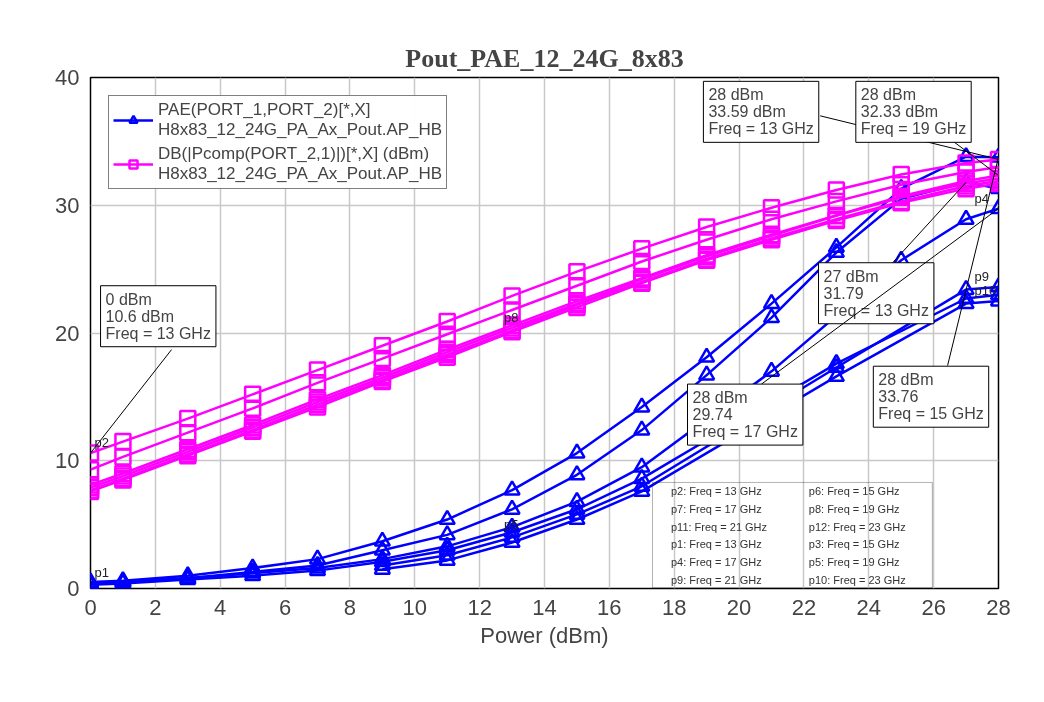 Image resolution: width=1044 pixels, height=702 pixels. What do you see at coordinates (716, 579) in the screenshot?
I see `annotation: p9: Freq = 21 GHz` at bounding box center [716, 579].